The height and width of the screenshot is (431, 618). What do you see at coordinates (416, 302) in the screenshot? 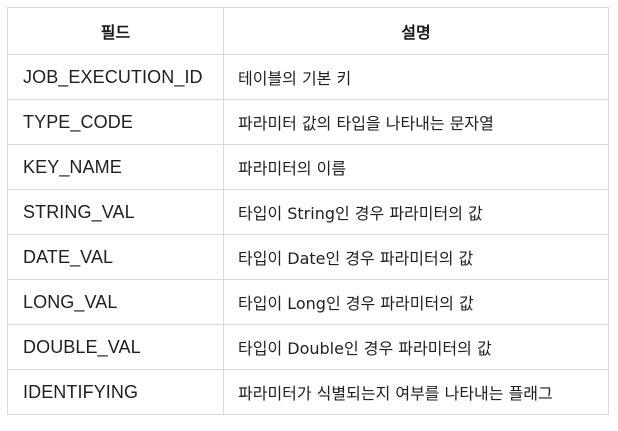
I see `description-cell: 타입이 Long인 경우 파라미터의 값` at bounding box center [416, 302].